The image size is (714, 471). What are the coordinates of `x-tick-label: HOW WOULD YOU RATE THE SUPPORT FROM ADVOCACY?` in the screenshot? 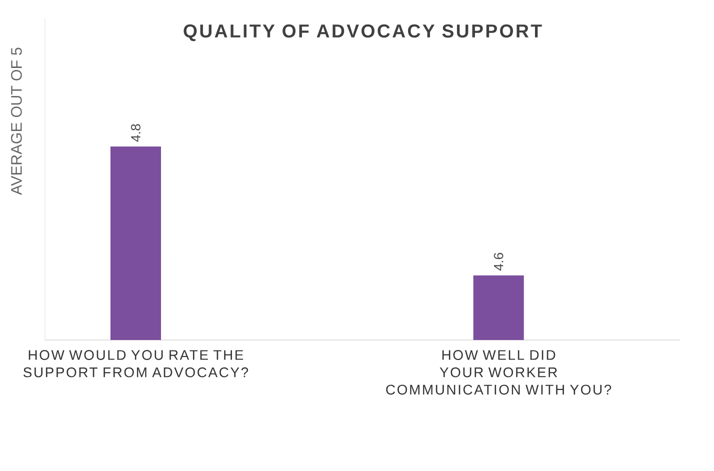 It's located at (135, 364).